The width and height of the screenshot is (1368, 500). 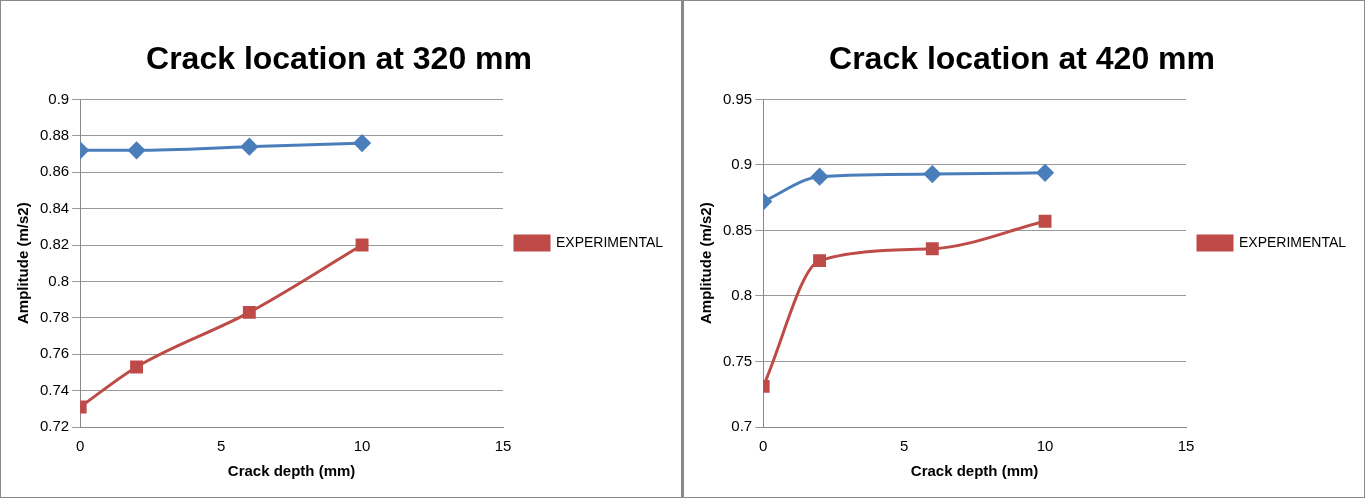 I want to click on chart-title: Crack location at 420 mm, so click(x=1022, y=58).